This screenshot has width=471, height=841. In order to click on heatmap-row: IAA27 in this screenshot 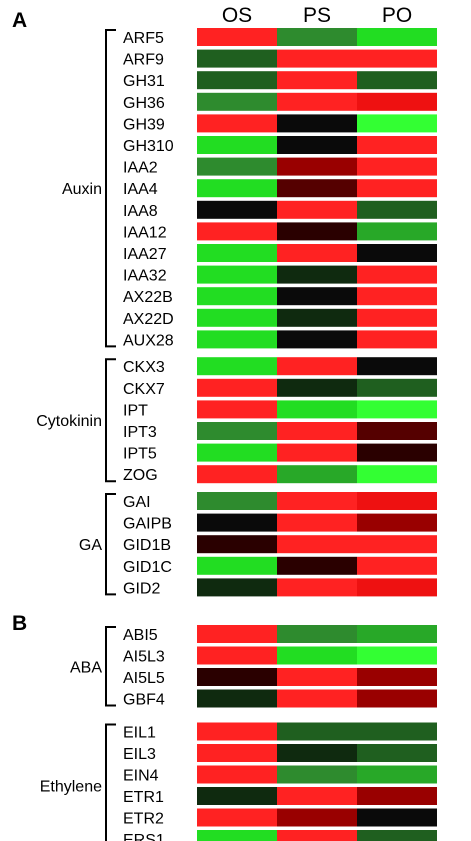, I will do `click(280, 253)`.